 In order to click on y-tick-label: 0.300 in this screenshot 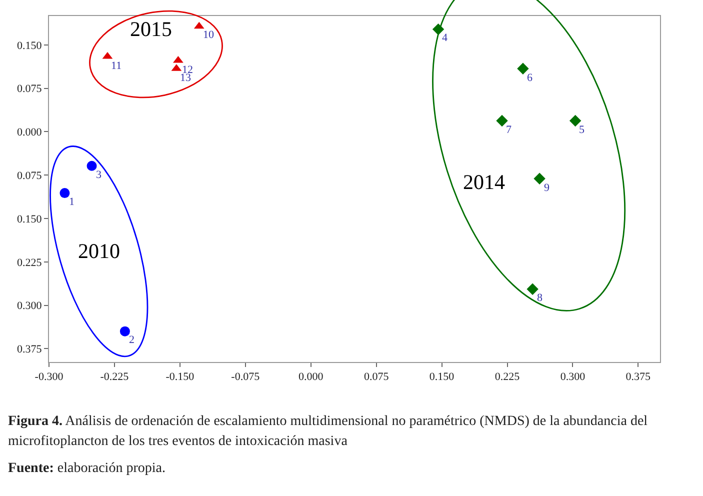, I will do `click(29, 306)`.